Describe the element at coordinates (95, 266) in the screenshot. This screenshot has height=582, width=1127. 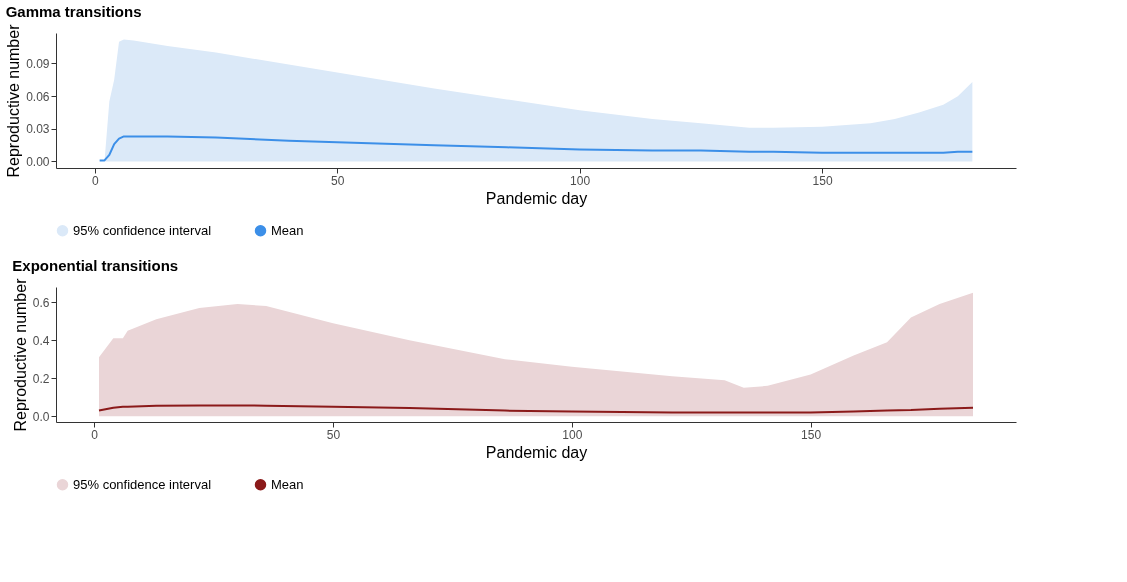
I see `chart-title: Exponential transitions` at that location.